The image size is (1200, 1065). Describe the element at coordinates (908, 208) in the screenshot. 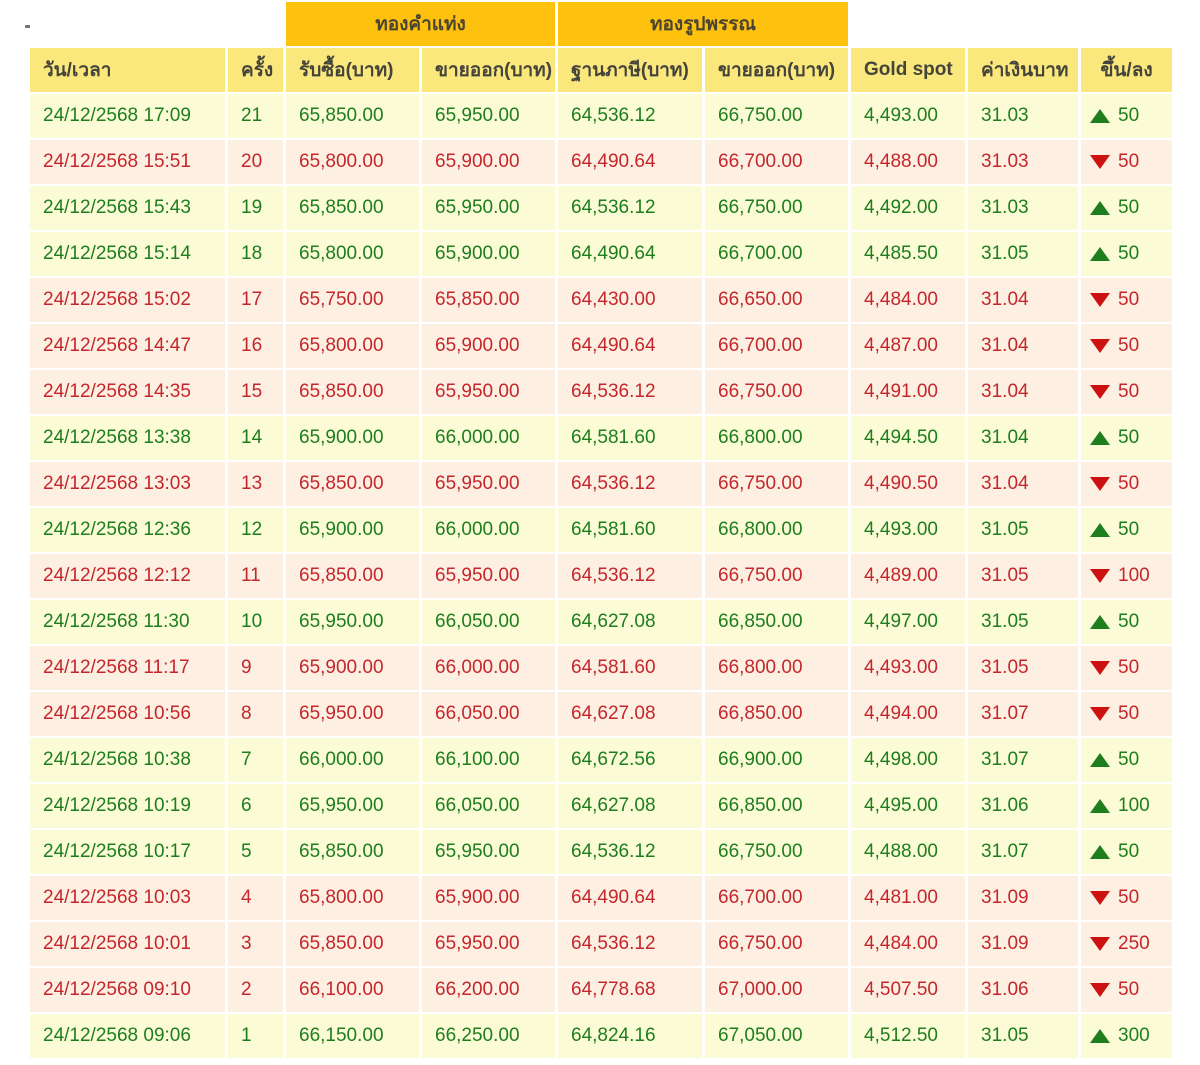

I see `cell-gold-spot: 4,492.00` at that location.